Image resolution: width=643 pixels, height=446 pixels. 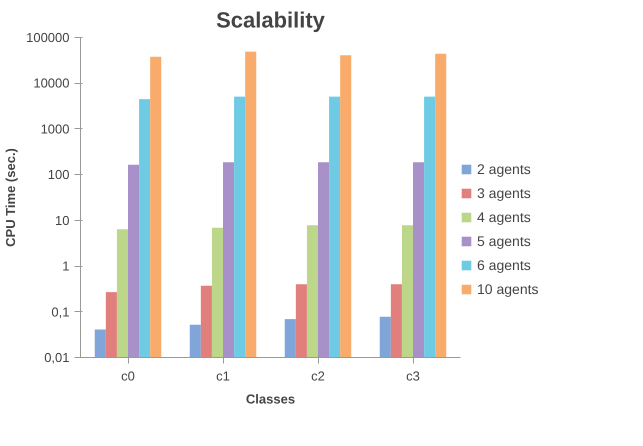 I want to click on y-tick-label: 10000, so click(x=51, y=83).